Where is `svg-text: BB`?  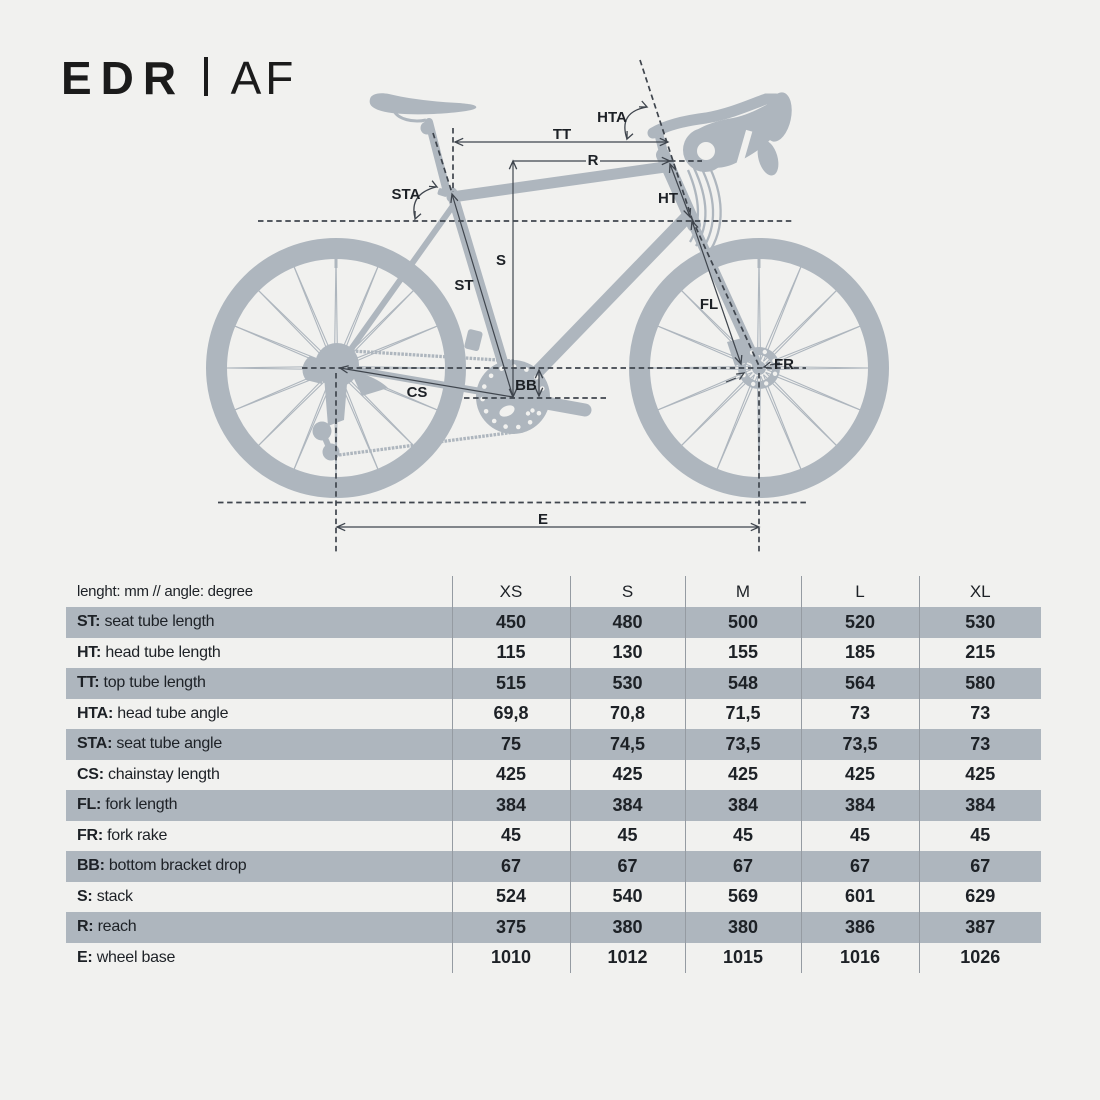
svg-text: BB is located at coordinates (526, 385).